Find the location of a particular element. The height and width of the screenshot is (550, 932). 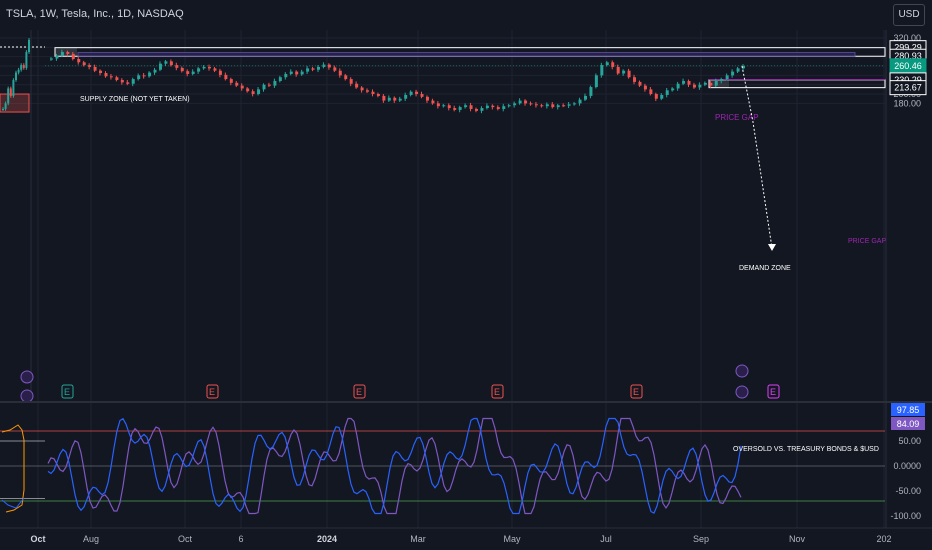

rsi-axis-tick: -50.00 is located at coordinates (908, 491).